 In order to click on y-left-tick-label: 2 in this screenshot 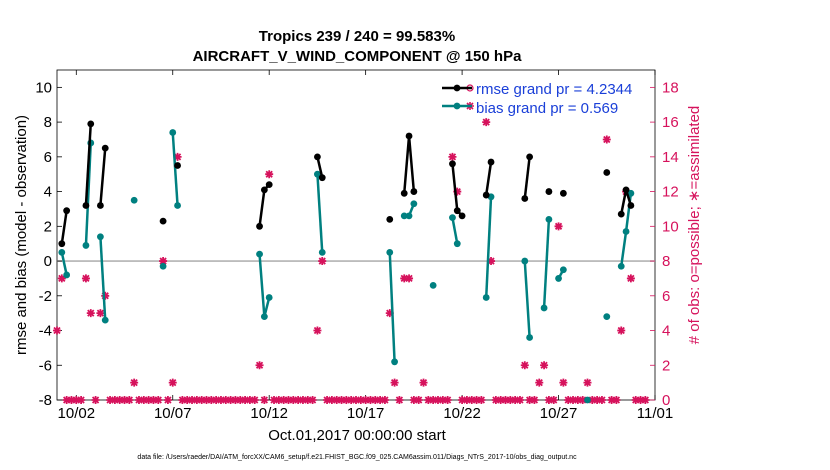, I will do `click(48, 226)`.